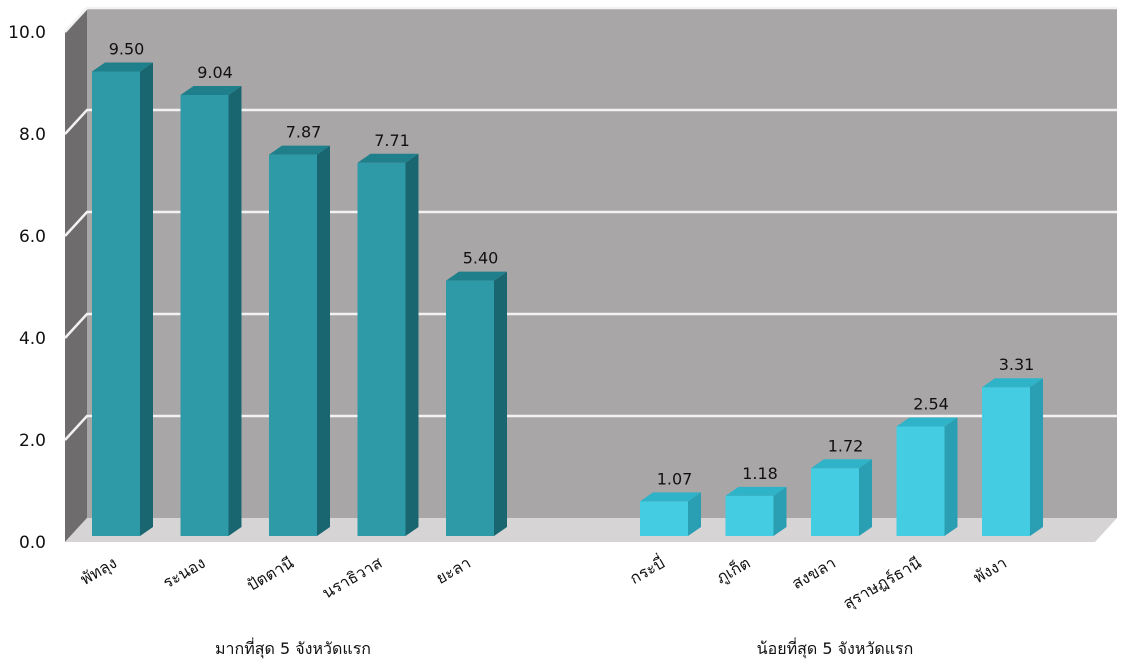  I want to click on value-label: 3.31, so click(1017, 364).